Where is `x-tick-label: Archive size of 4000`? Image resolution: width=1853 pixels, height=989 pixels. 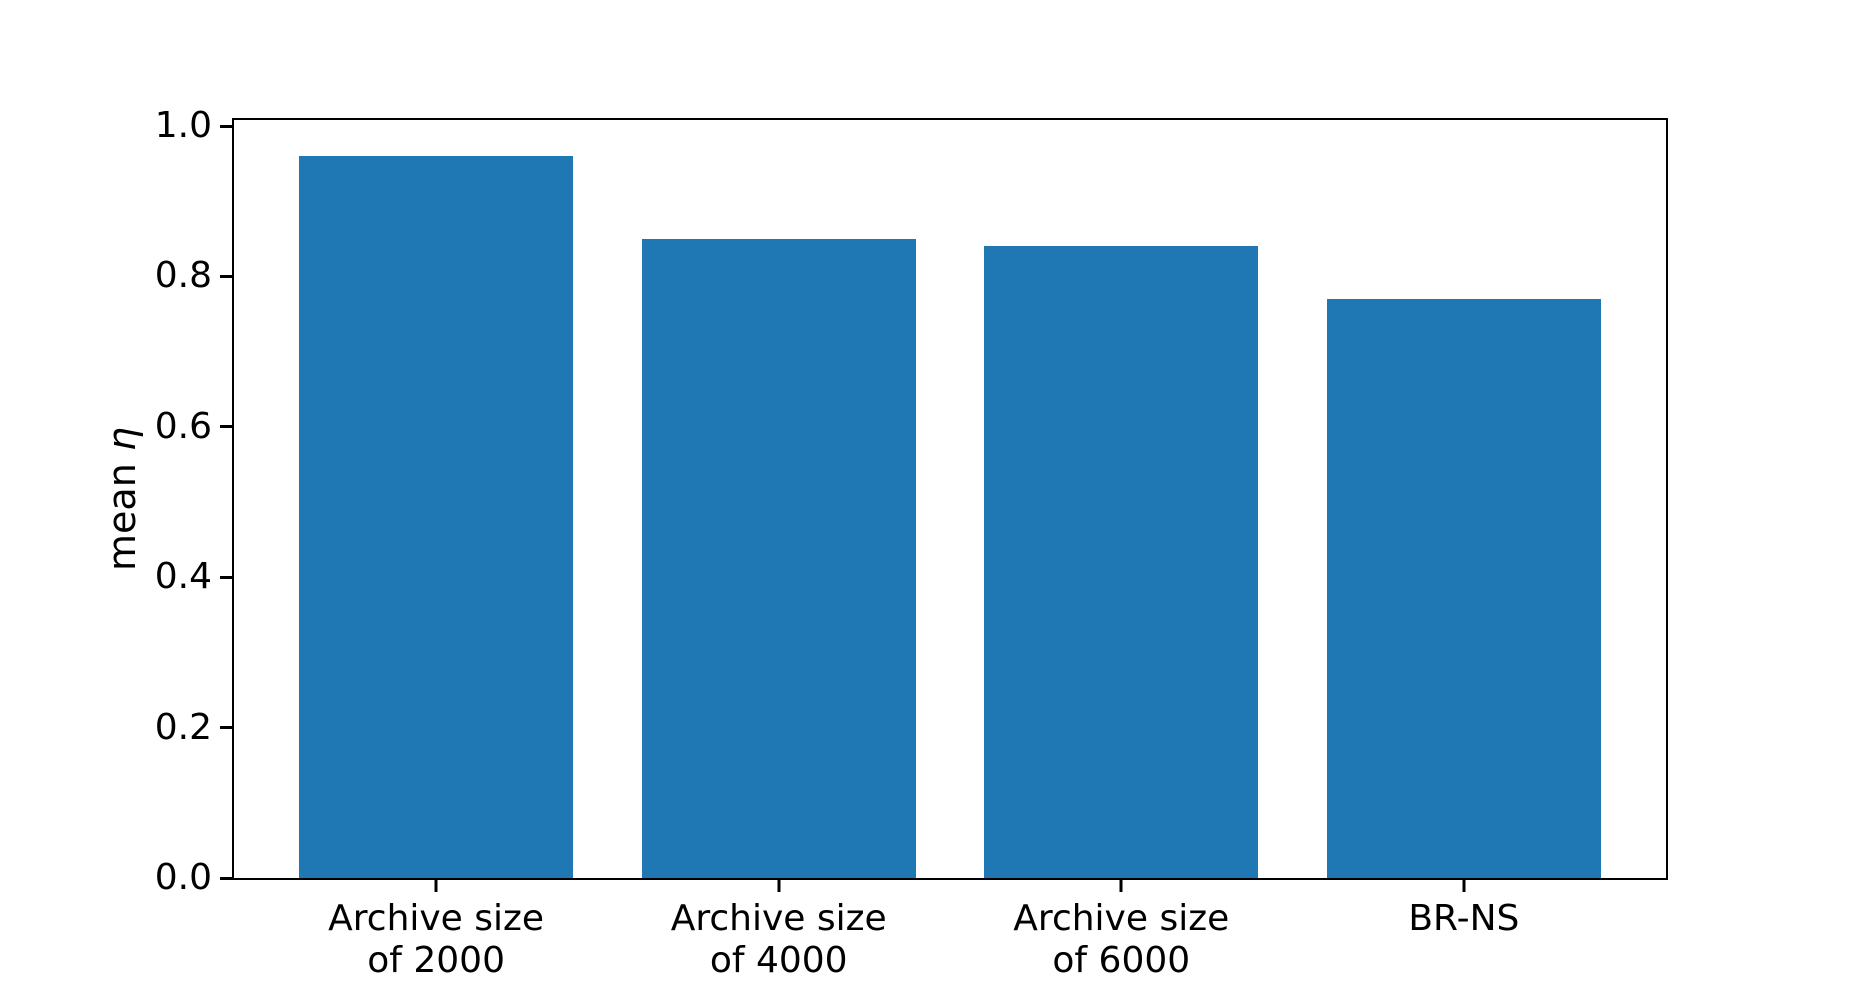 x-tick-label: Archive size of 4000 is located at coordinates (778, 940).